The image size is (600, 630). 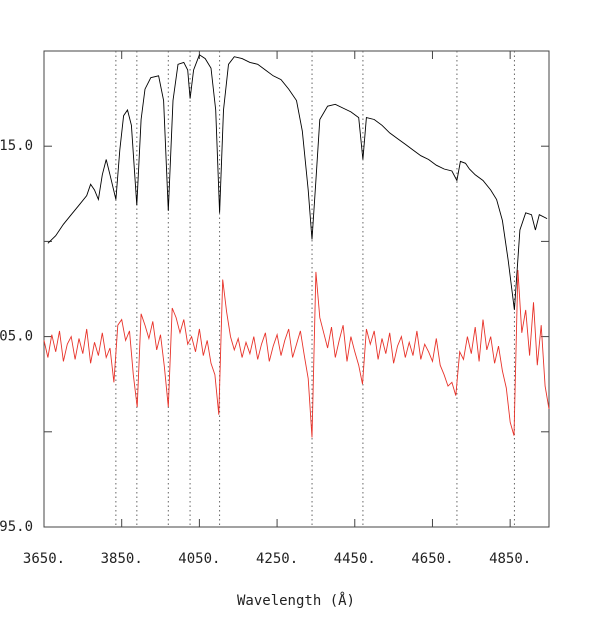 What do you see at coordinates (277, 559) in the screenshot?
I see `x-tick-label: 4250.` at bounding box center [277, 559].